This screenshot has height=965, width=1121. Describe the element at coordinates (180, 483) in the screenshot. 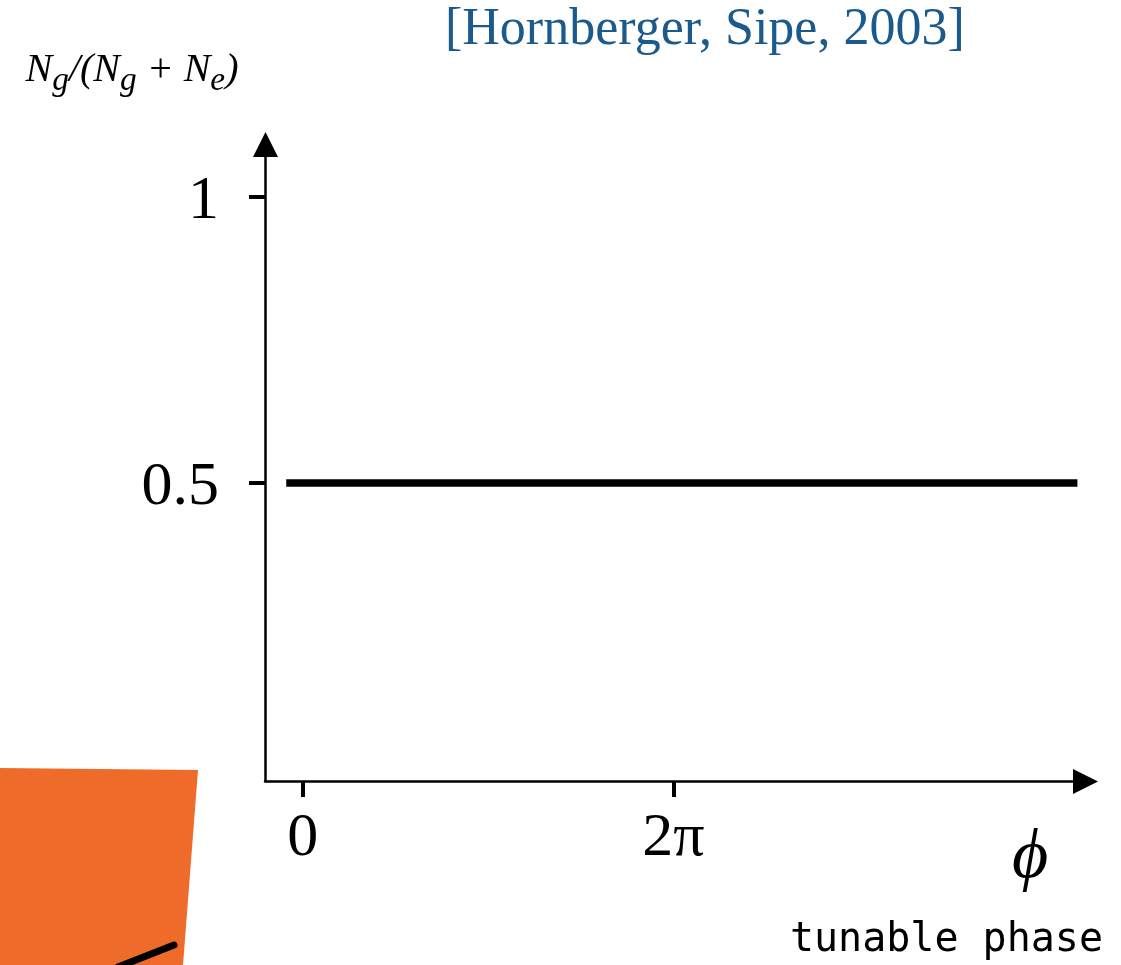

I see `y-tick-label: 0.5` at that location.